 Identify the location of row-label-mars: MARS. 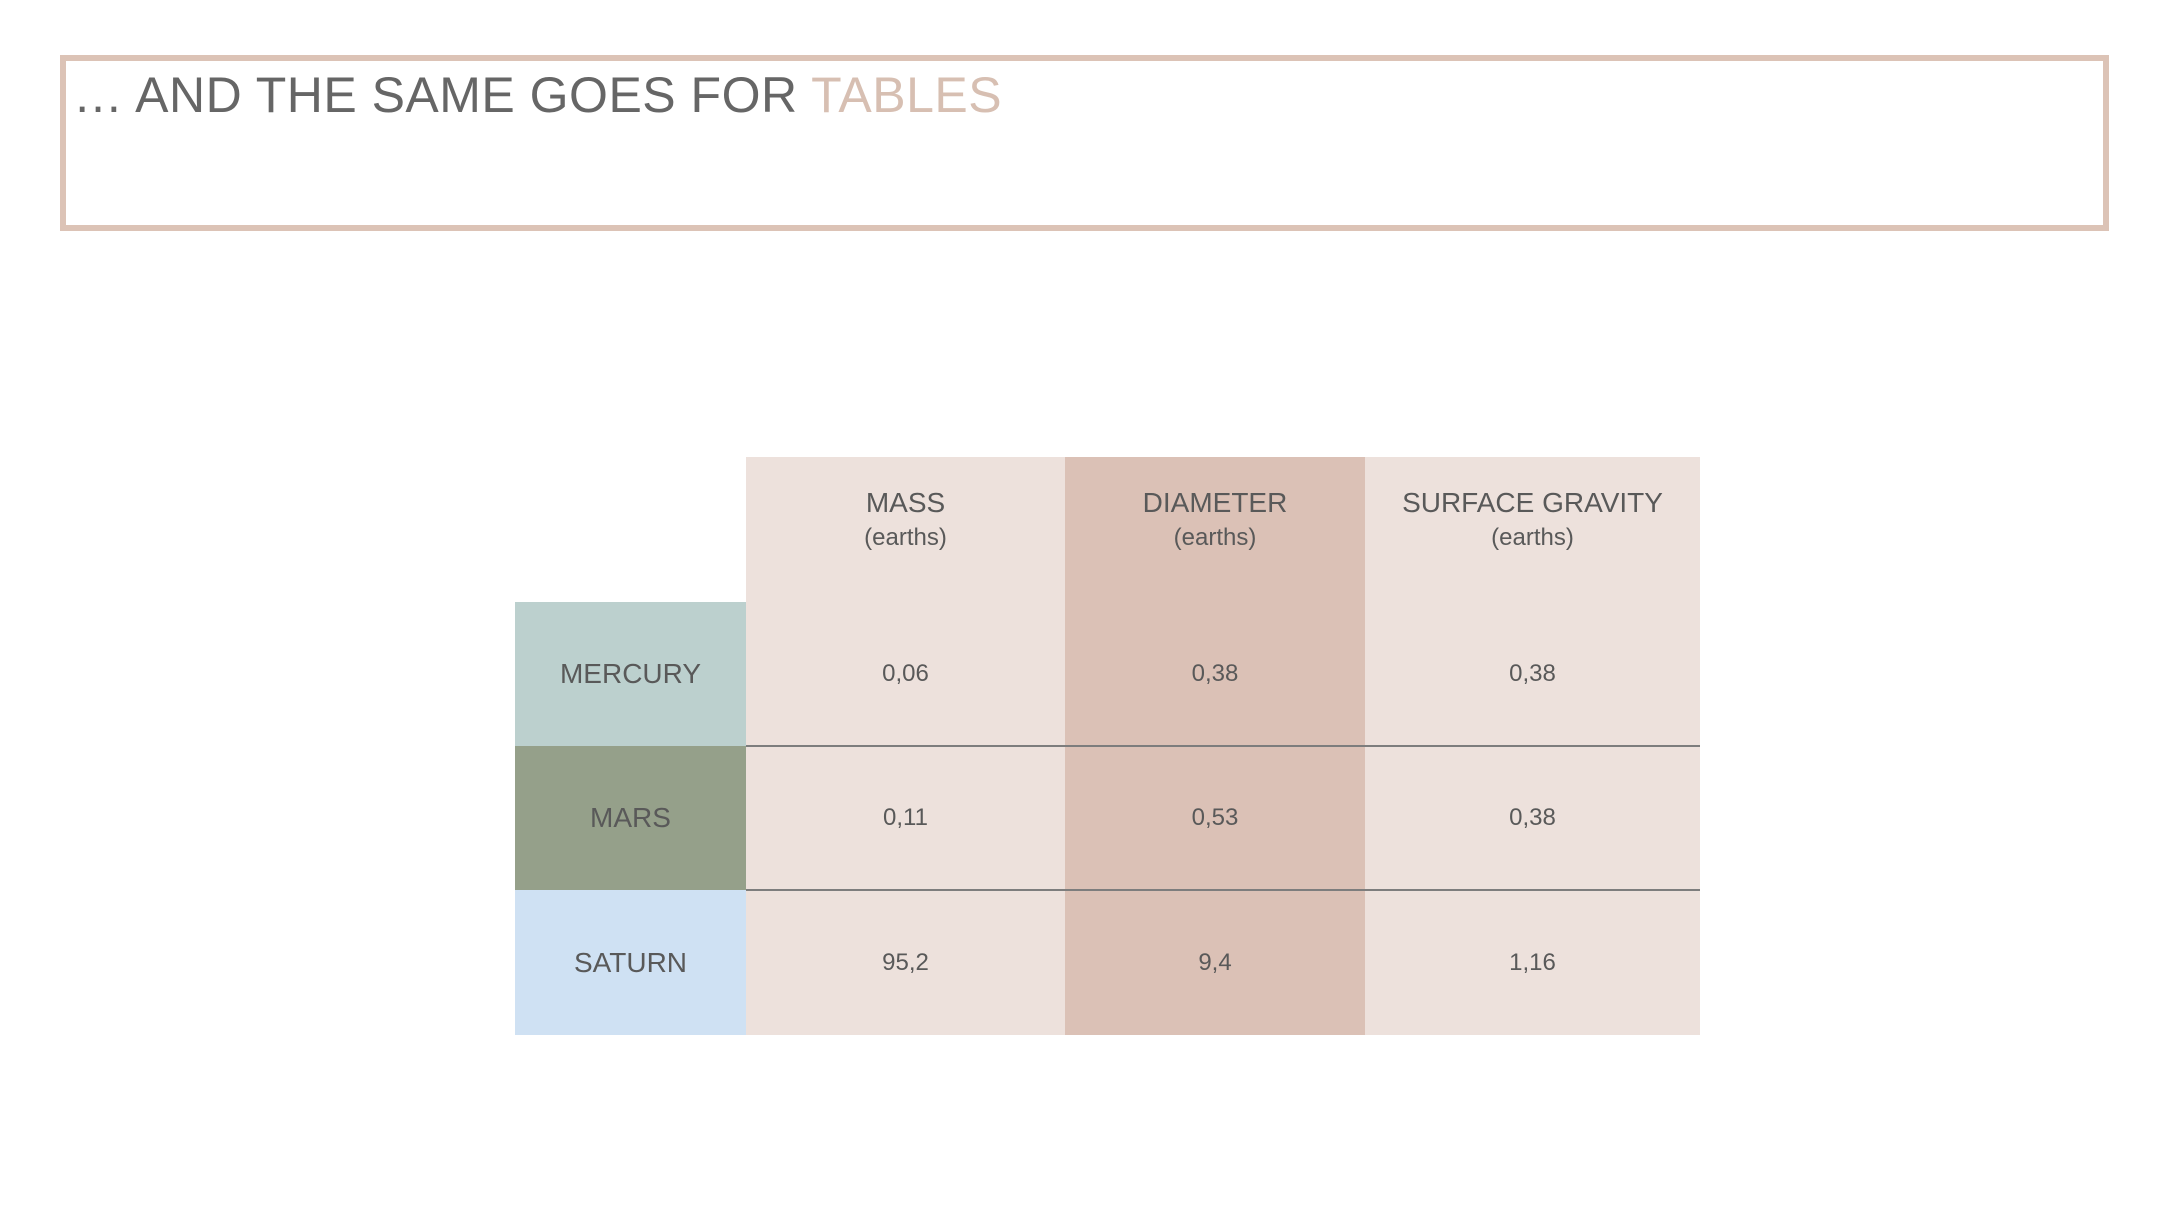
(630, 818).